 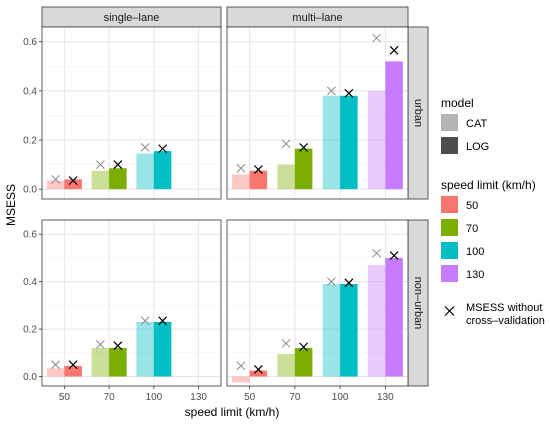 I want to click on column-strip-label: single–lane, so click(x=132, y=18).